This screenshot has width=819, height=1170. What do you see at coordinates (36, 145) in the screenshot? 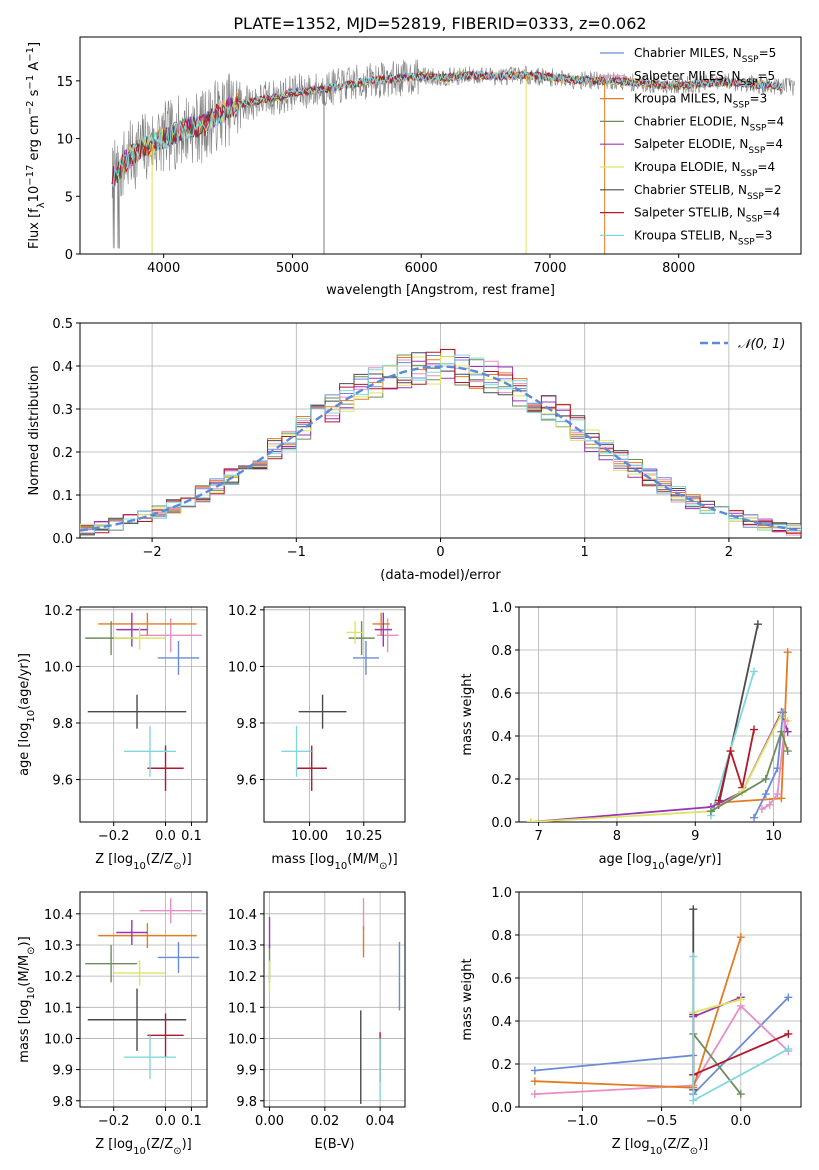
I see `y-axis-label: Flux [fλ10−17 erg cm−2 s−1 A−1]` at bounding box center [36, 145].